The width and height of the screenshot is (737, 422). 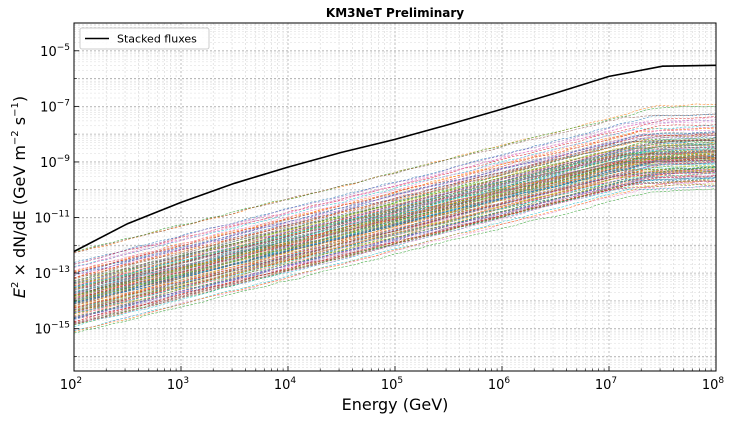 What do you see at coordinates (606, 384) in the screenshot?
I see `x-tick-label: 107` at bounding box center [606, 384].